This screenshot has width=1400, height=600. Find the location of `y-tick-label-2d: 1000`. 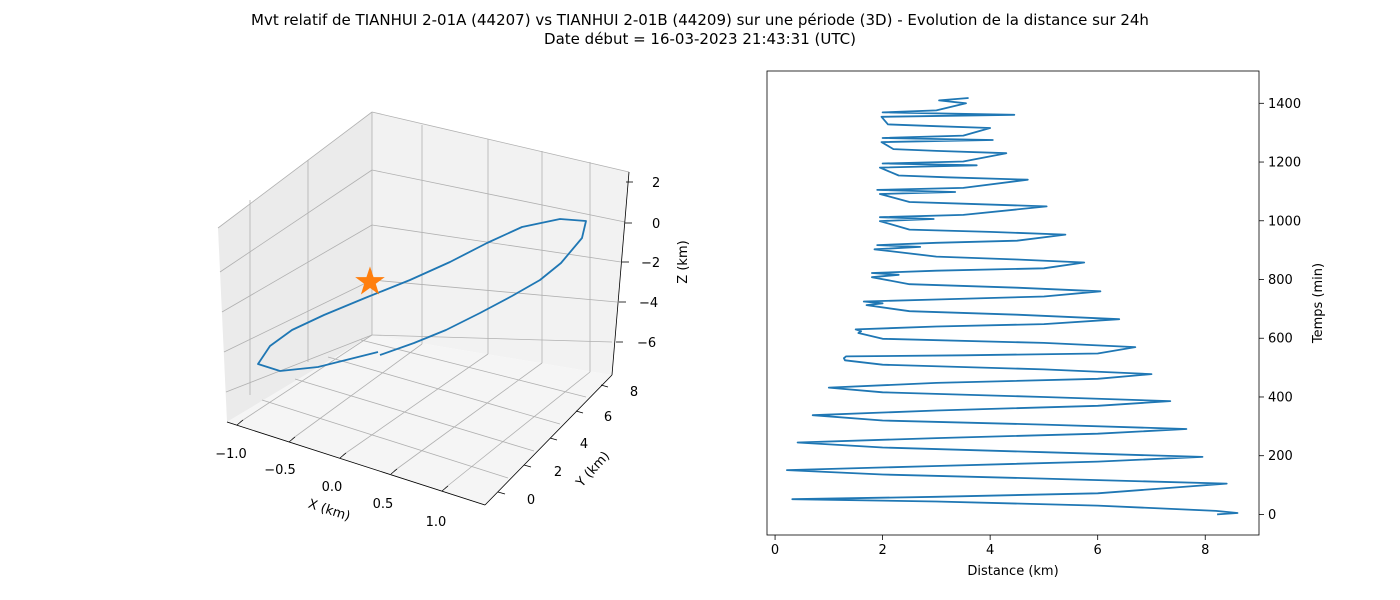

y-tick-label-2d: 1000 is located at coordinates (1284, 221).